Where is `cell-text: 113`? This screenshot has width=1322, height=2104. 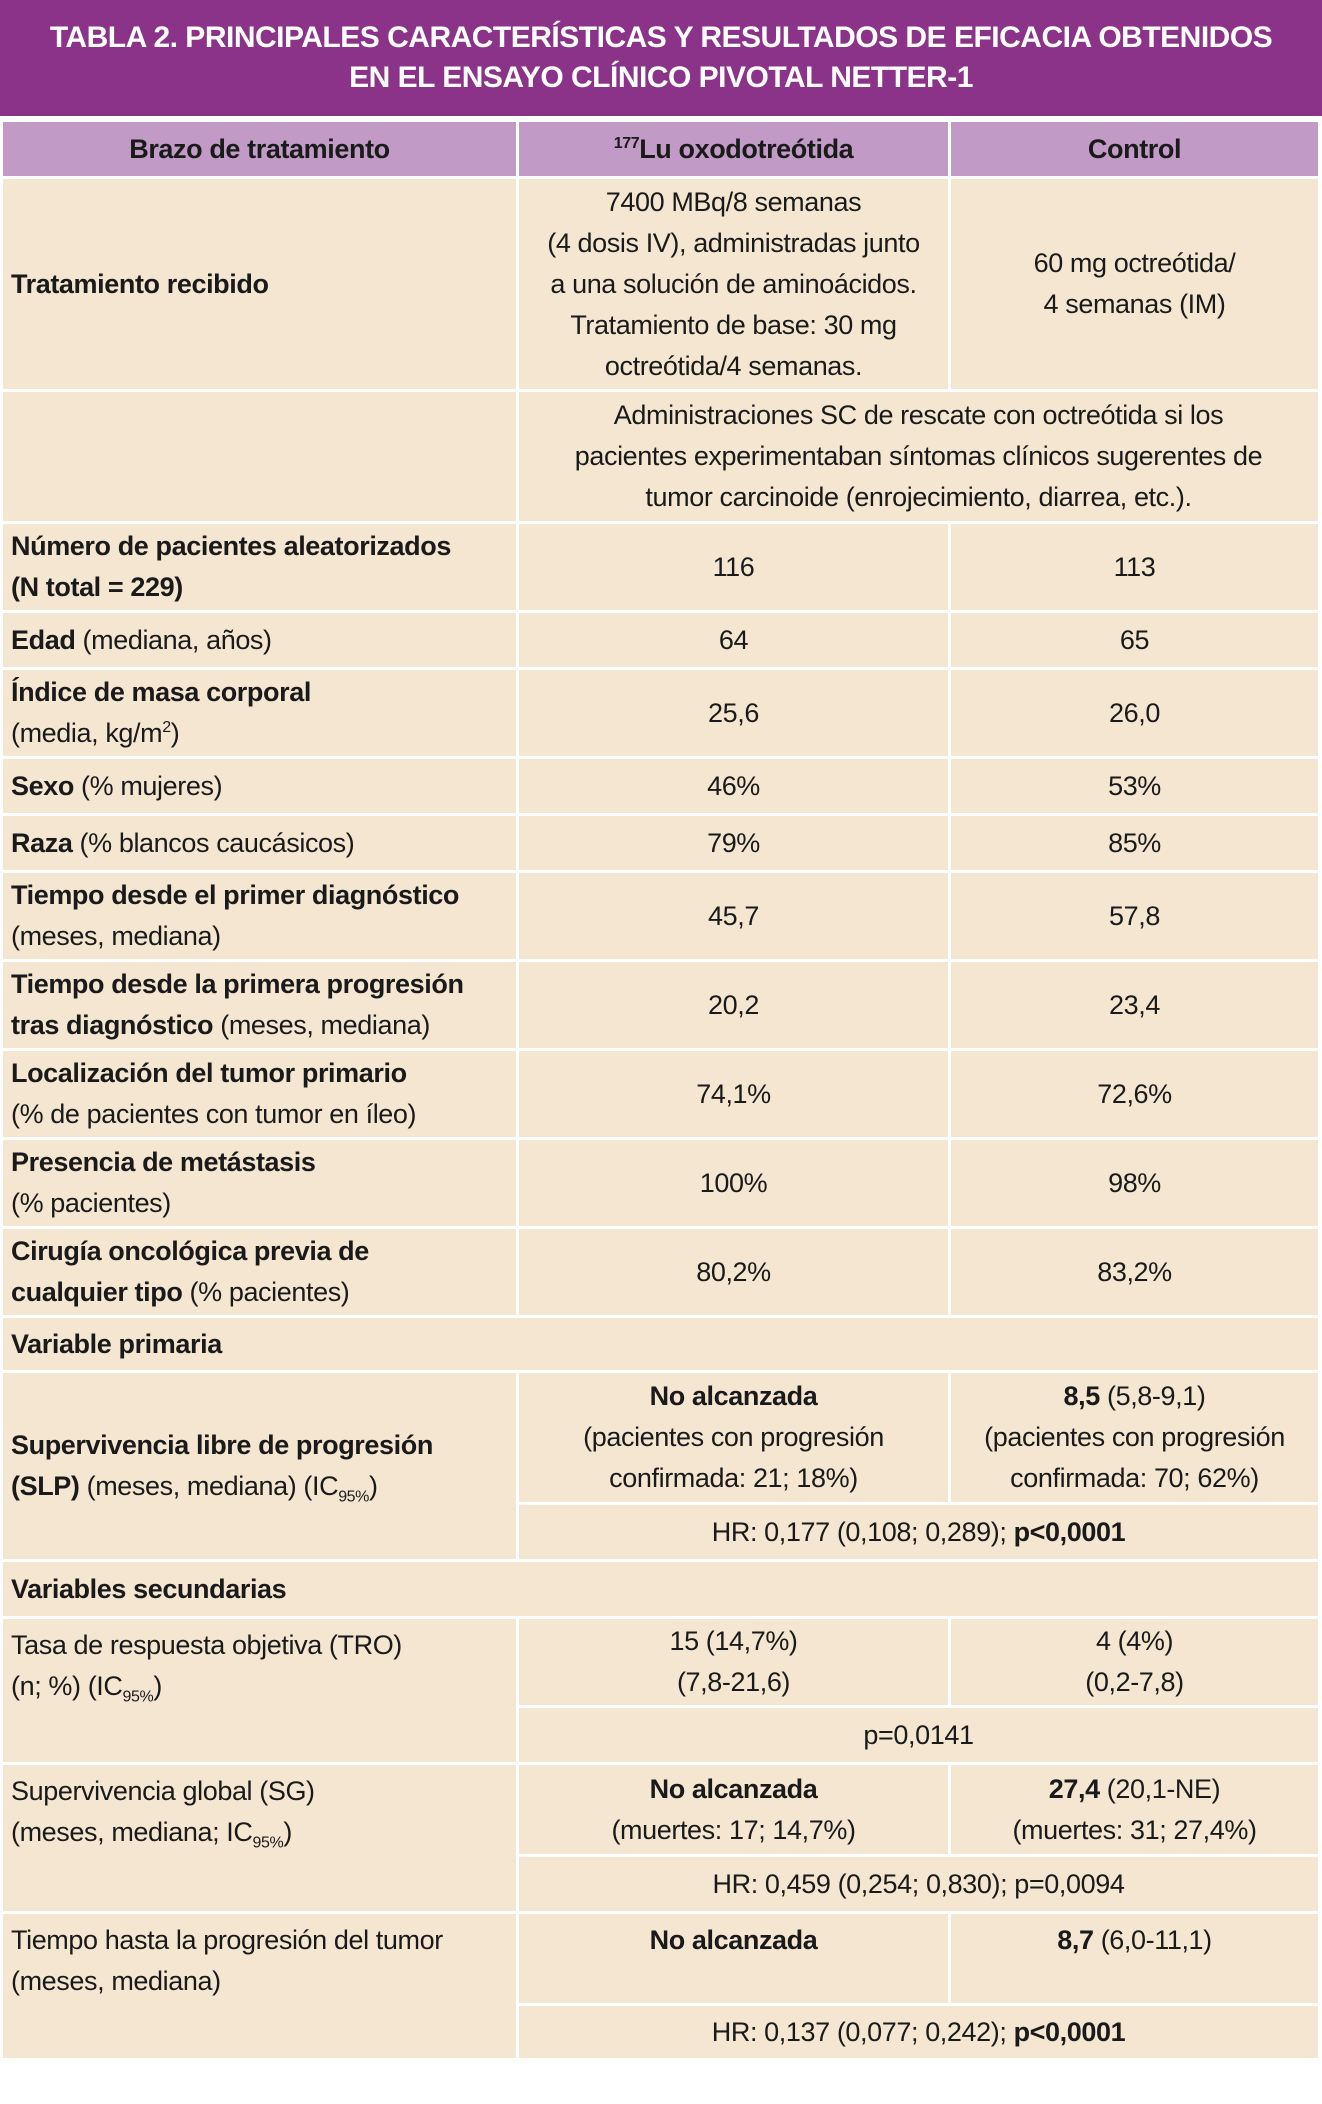 cell-text: 113 is located at coordinates (1134, 566).